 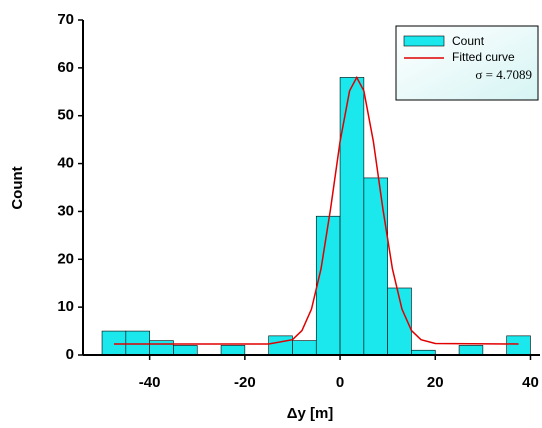 I want to click on y-tick-label: 70, so click(x=65, y=19).